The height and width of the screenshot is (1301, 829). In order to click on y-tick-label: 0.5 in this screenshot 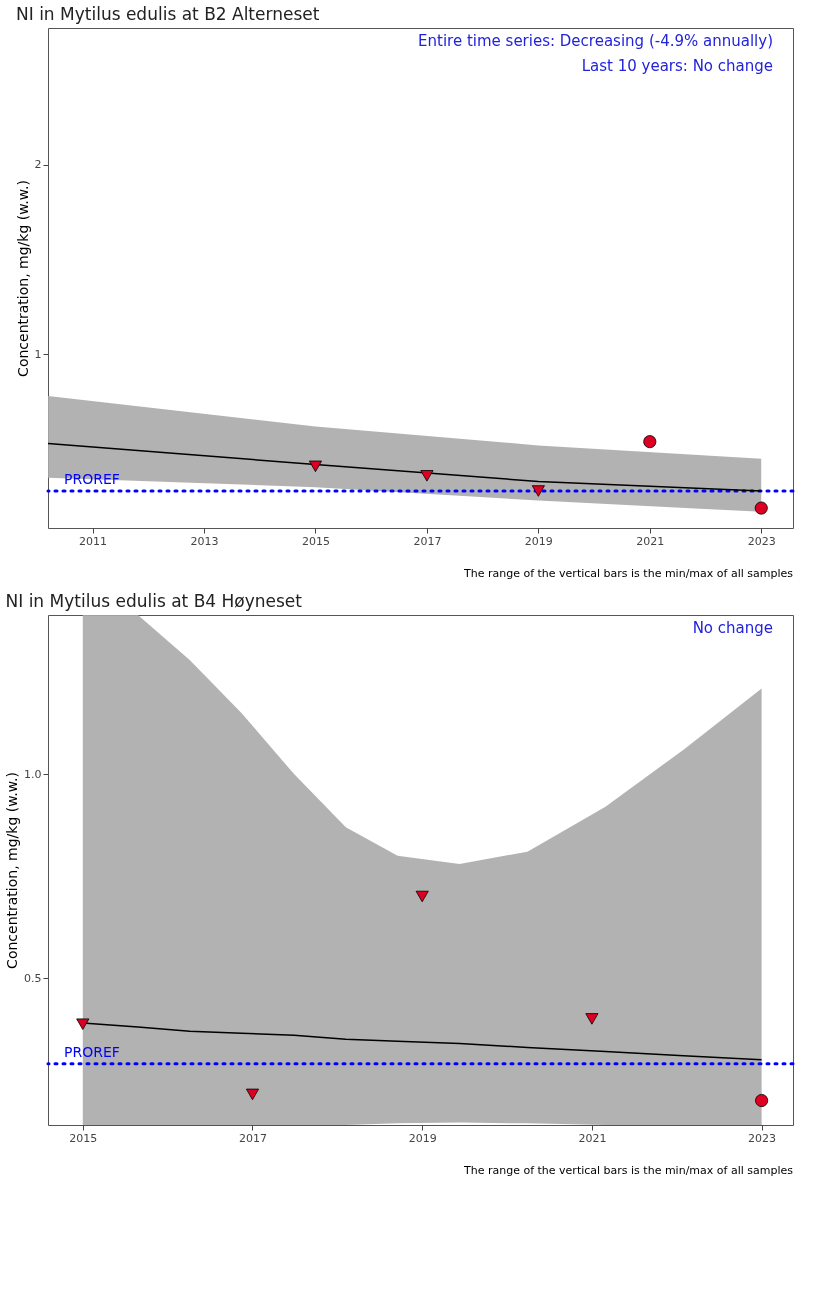, I will do `click(33, 978)`.